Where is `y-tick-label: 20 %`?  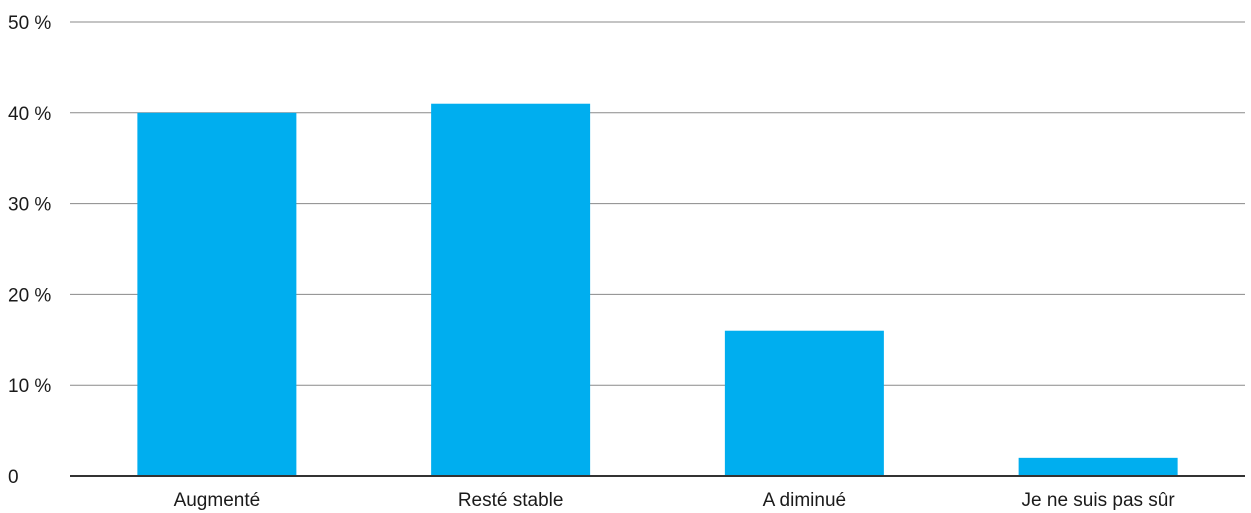
y-tick-label: 20 % is located at coordinates (29, 295).